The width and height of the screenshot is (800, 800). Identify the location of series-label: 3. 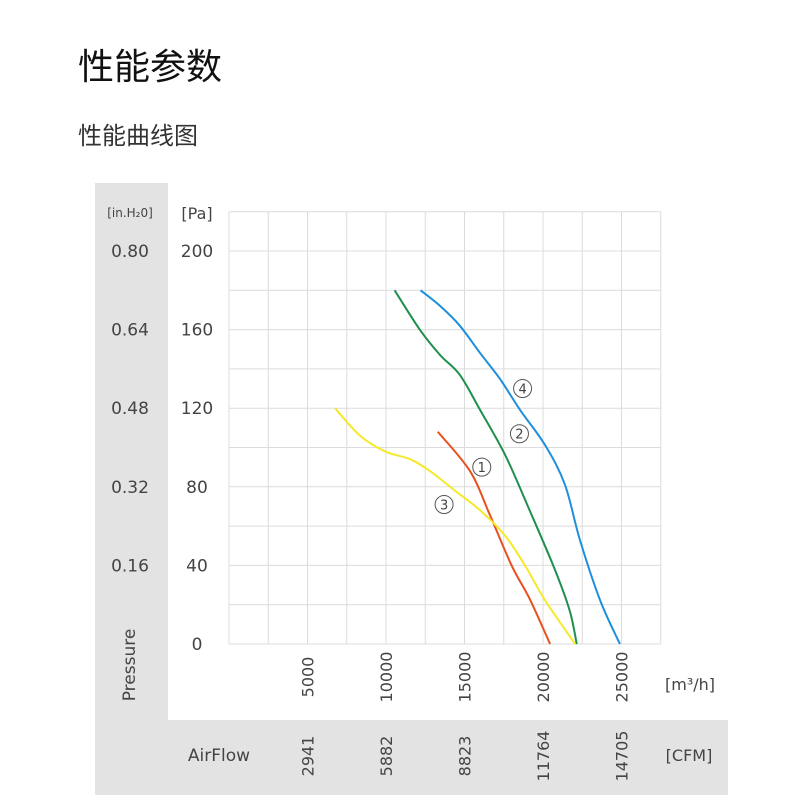
(444, 505).